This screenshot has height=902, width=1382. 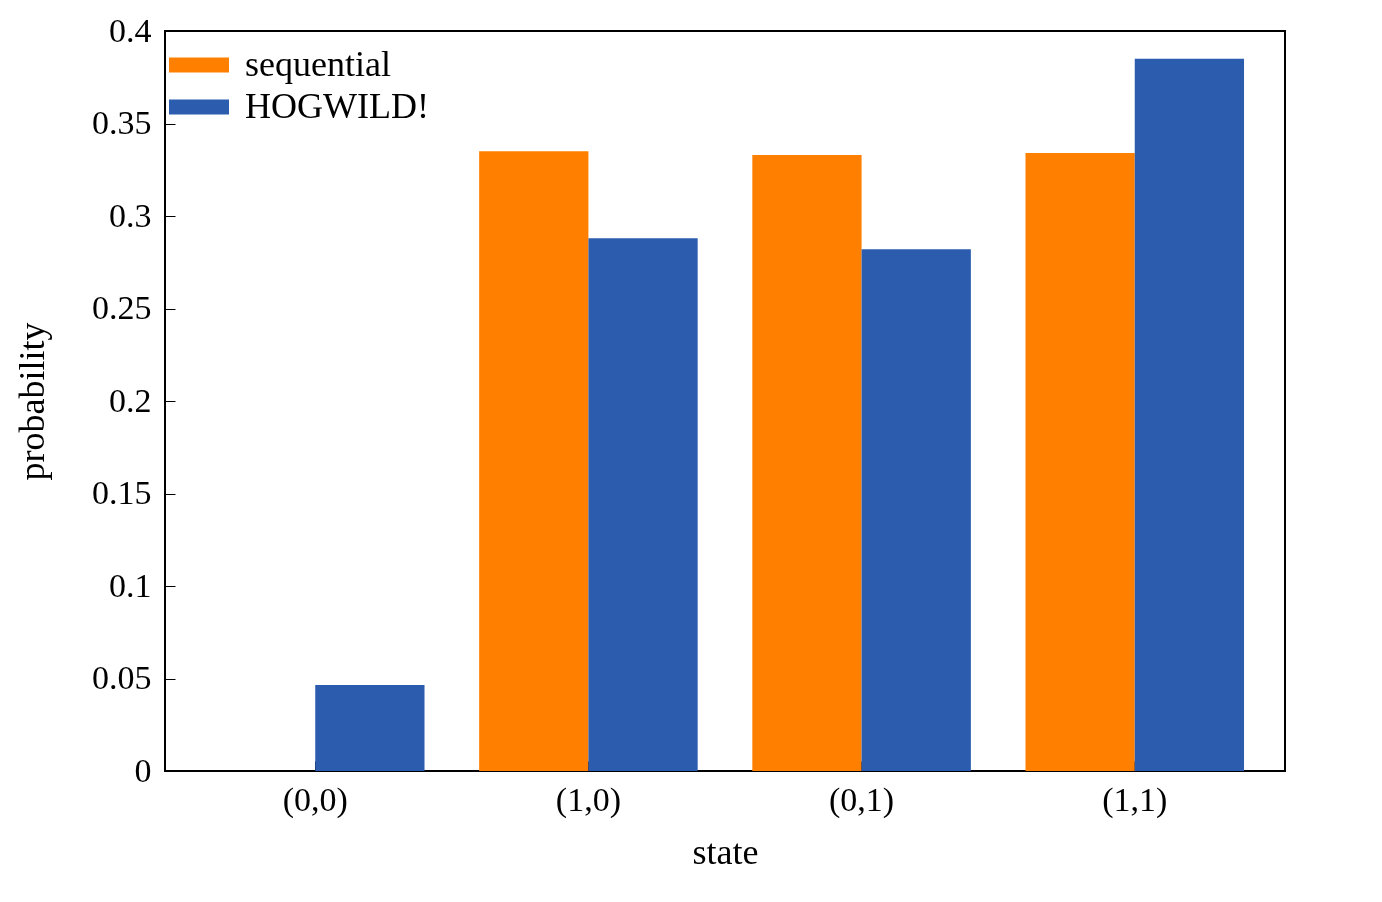 What do you see at coordinates (130, 30) in the screenshot?
I see `y-tick-label: 0.4` at bounding box center [130, 30].